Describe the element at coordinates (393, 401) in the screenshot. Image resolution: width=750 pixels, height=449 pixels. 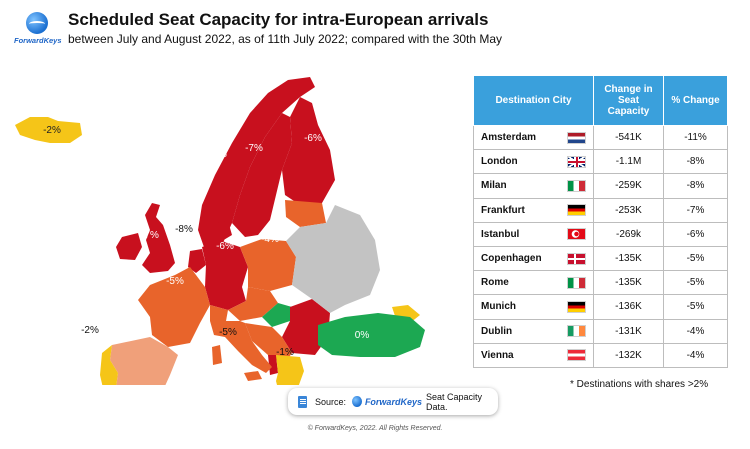
I see `source-box: Source: ForwardKeys Seat Capacity Data.` at that location.